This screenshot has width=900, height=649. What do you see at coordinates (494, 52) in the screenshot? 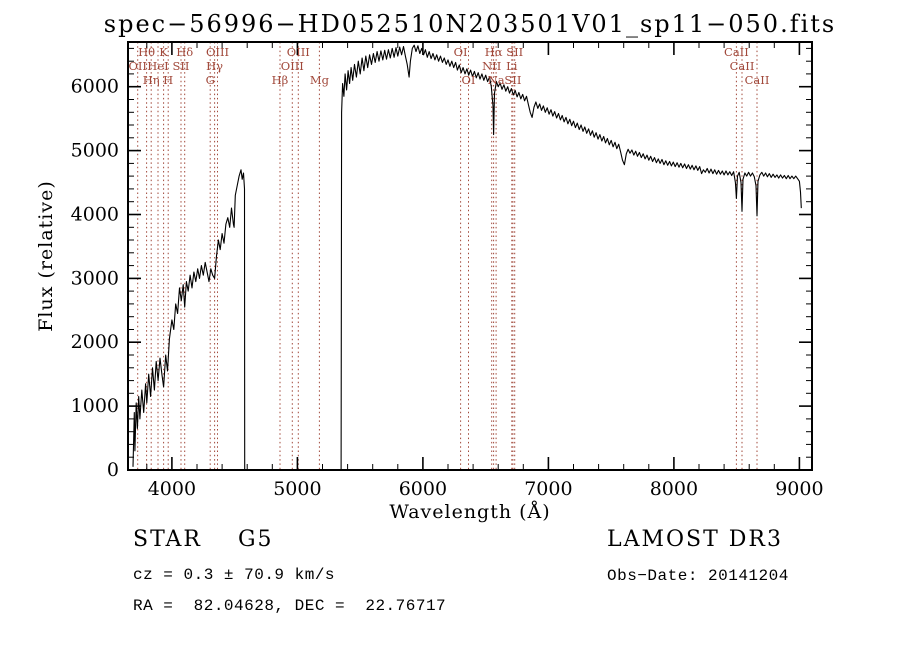
I see `spectral-marker-label: Hα` at bounding box center [494, 52].